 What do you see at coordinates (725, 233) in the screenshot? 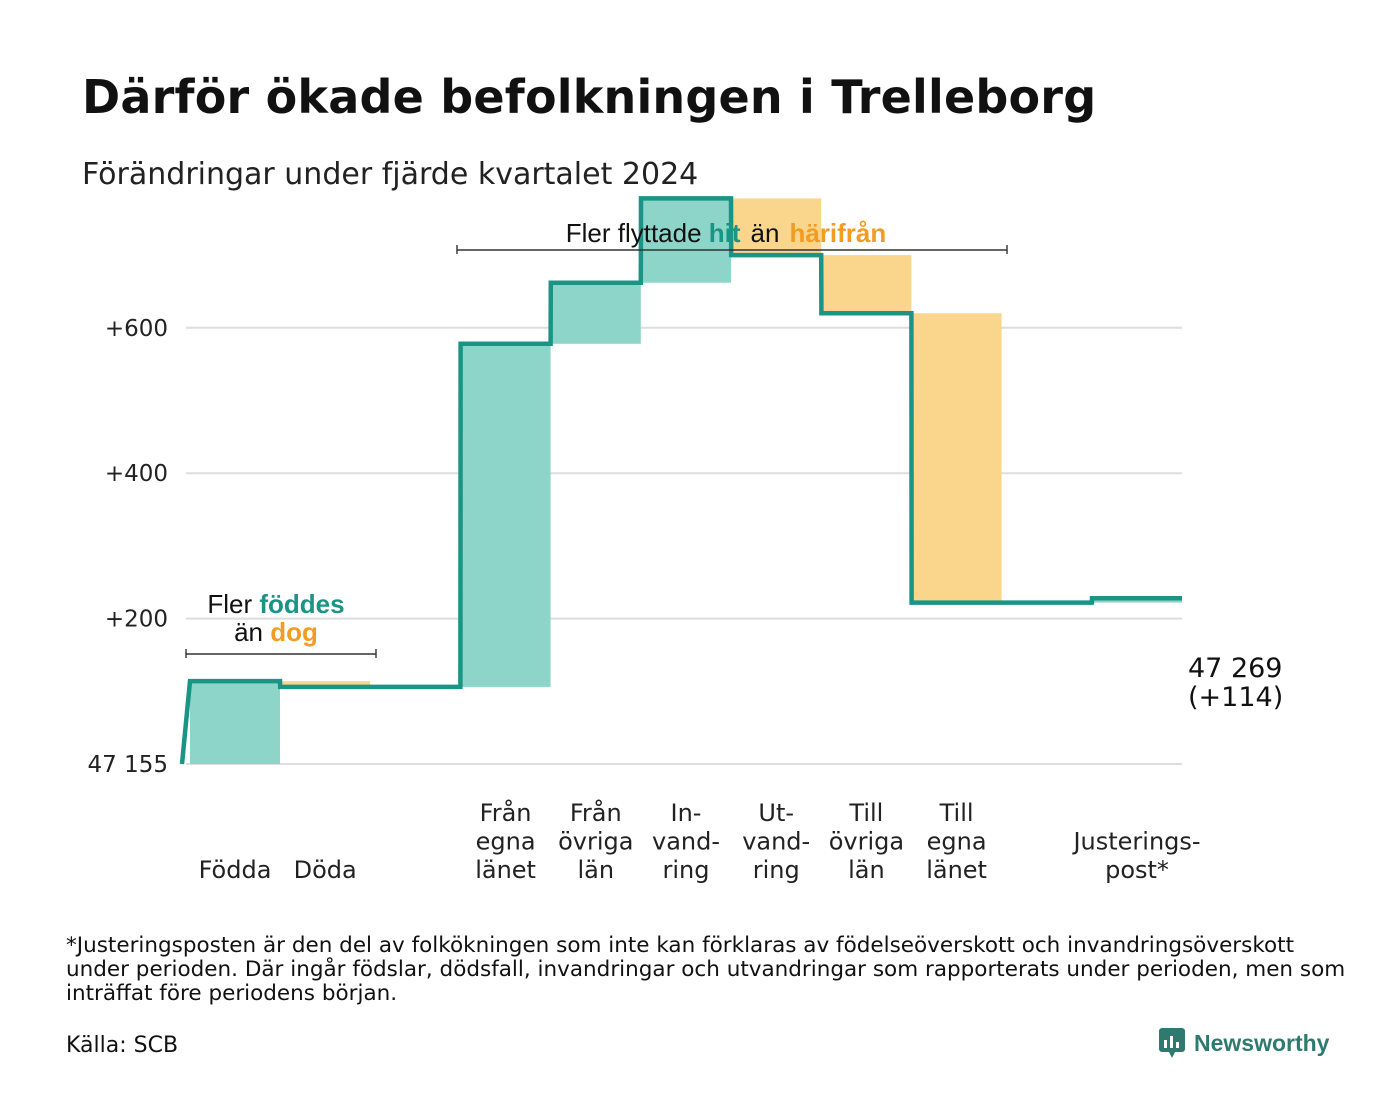
I see `migration-annotation-in: hit` at bounding box center [725, 233].